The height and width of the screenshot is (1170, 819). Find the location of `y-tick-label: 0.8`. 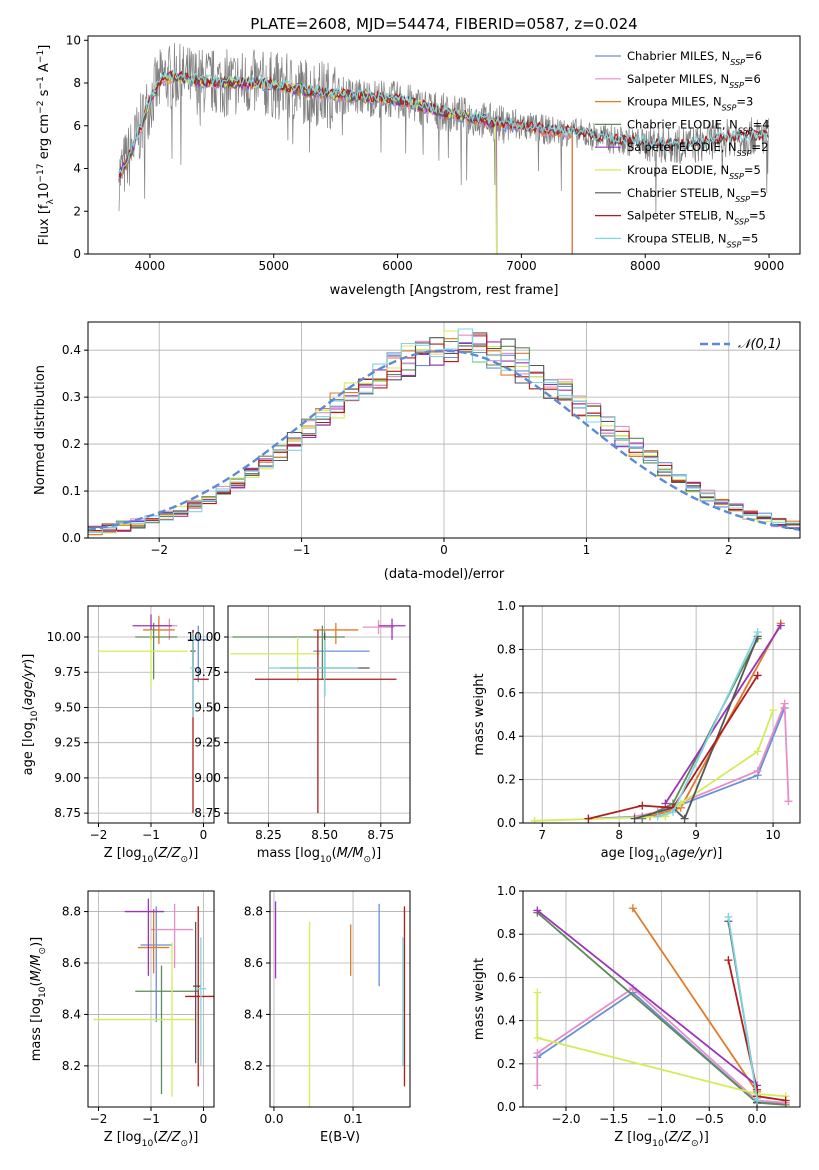

y-tick-label: 0.8 is located at coordinates (506, 934).